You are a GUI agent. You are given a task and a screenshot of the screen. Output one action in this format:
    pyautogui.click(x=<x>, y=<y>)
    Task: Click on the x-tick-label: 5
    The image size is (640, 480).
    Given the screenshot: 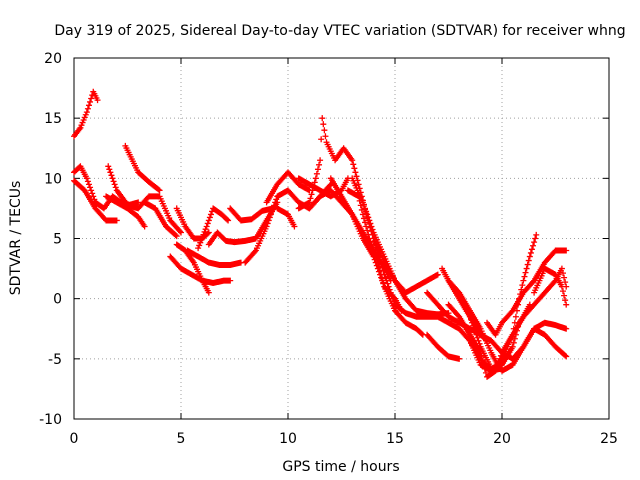 What is the action you would take?
    pyautogui.click(x=181, y=439)
    